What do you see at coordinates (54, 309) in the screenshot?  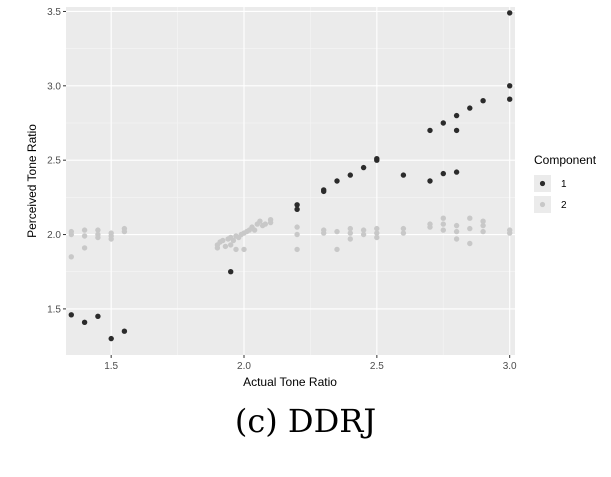 I see `y-tick-label: 1.5` at bounding box center [54, 309].